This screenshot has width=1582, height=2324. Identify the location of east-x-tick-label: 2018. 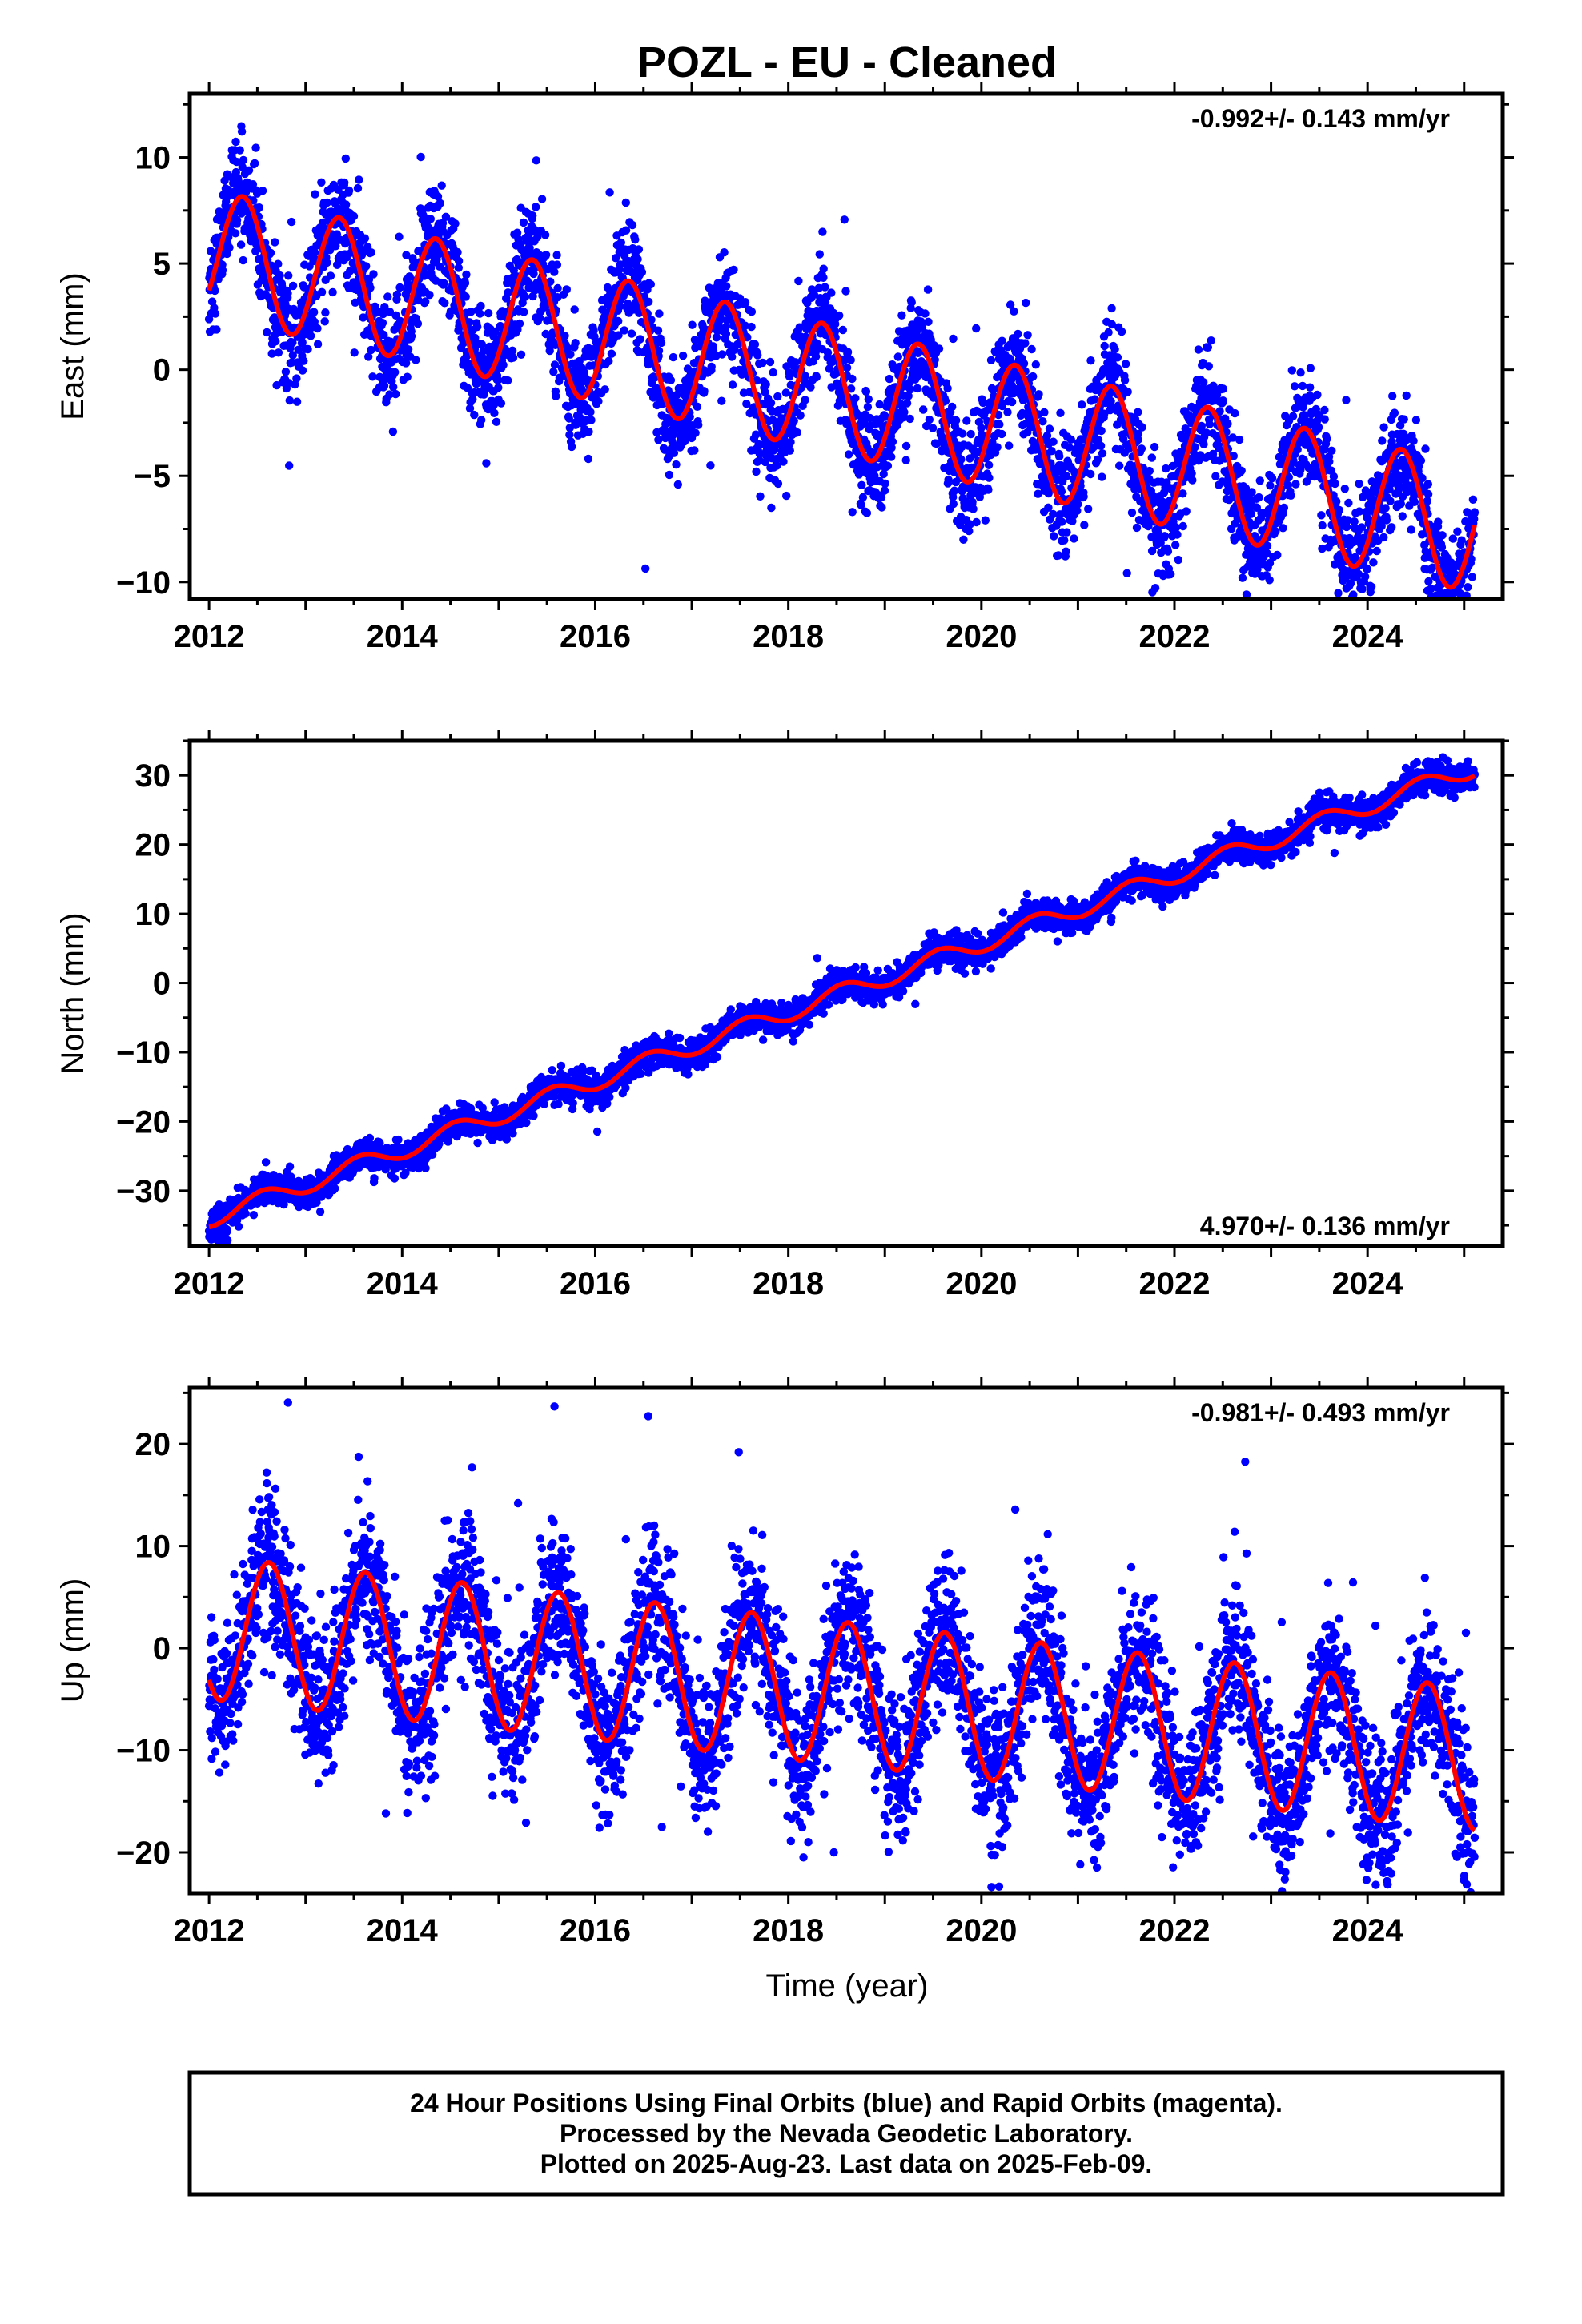
(789, 636).